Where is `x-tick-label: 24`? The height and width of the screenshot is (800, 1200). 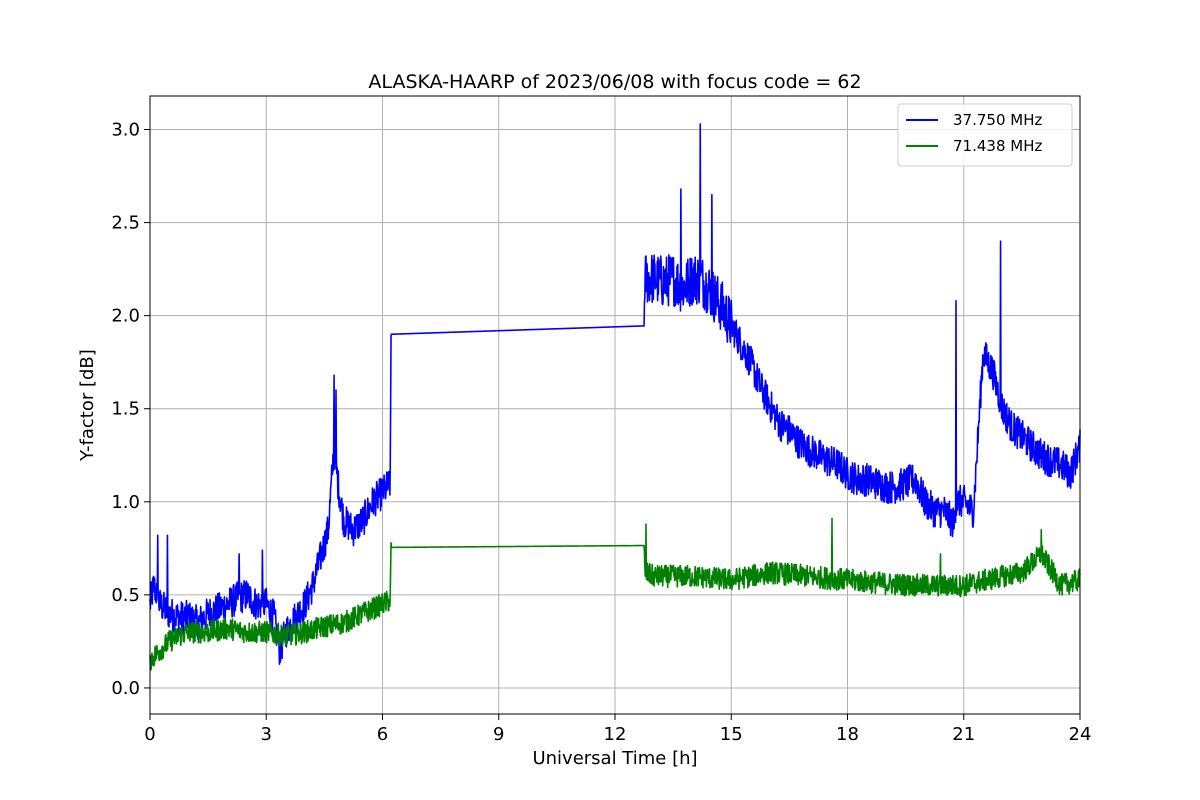
x-tick-label: 24 is located at coordinates (1080, 734).